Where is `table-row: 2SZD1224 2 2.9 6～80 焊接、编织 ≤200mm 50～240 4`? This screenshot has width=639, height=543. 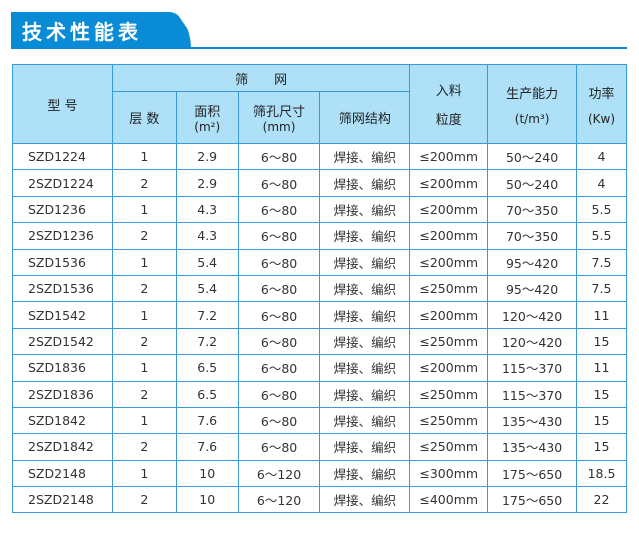 table-row: 2SZD1224 2 2.9 6～80 焊接、编织 ≤200mm 50～240 4 is located at coordinates (319, 183).